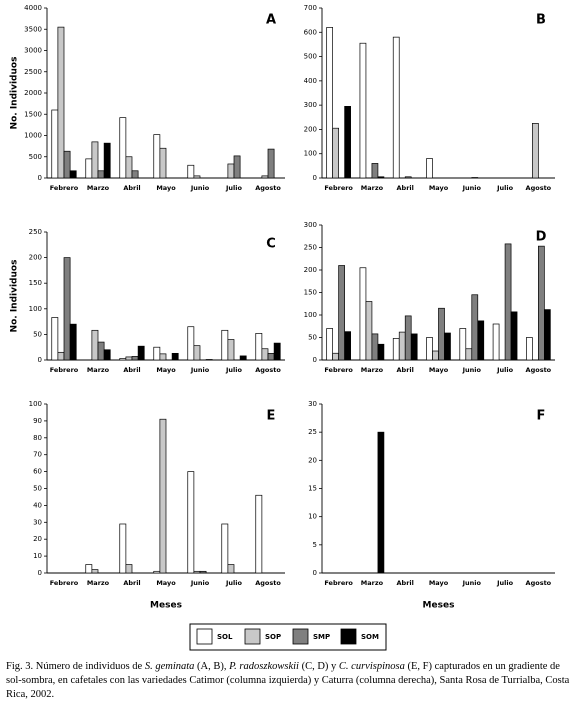 The height and width of the screenshot is (716, 580). I want to click on y-tick-label: 3000, so click(33, 51).